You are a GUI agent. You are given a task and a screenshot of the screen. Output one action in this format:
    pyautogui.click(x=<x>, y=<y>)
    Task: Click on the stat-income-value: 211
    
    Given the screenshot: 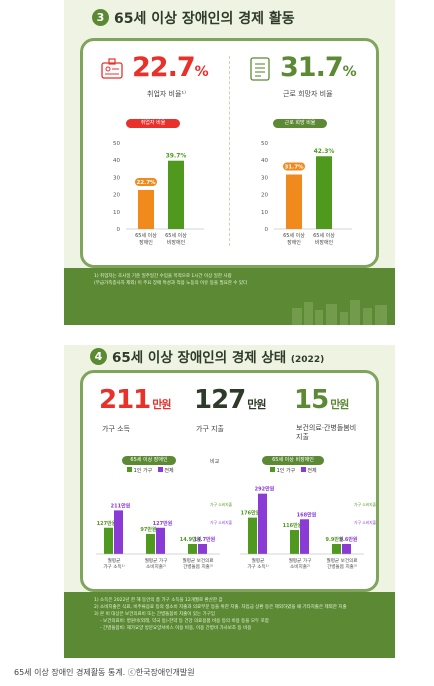 What is the action you would take?
    pyautogui.click(x=125, y=400)
    